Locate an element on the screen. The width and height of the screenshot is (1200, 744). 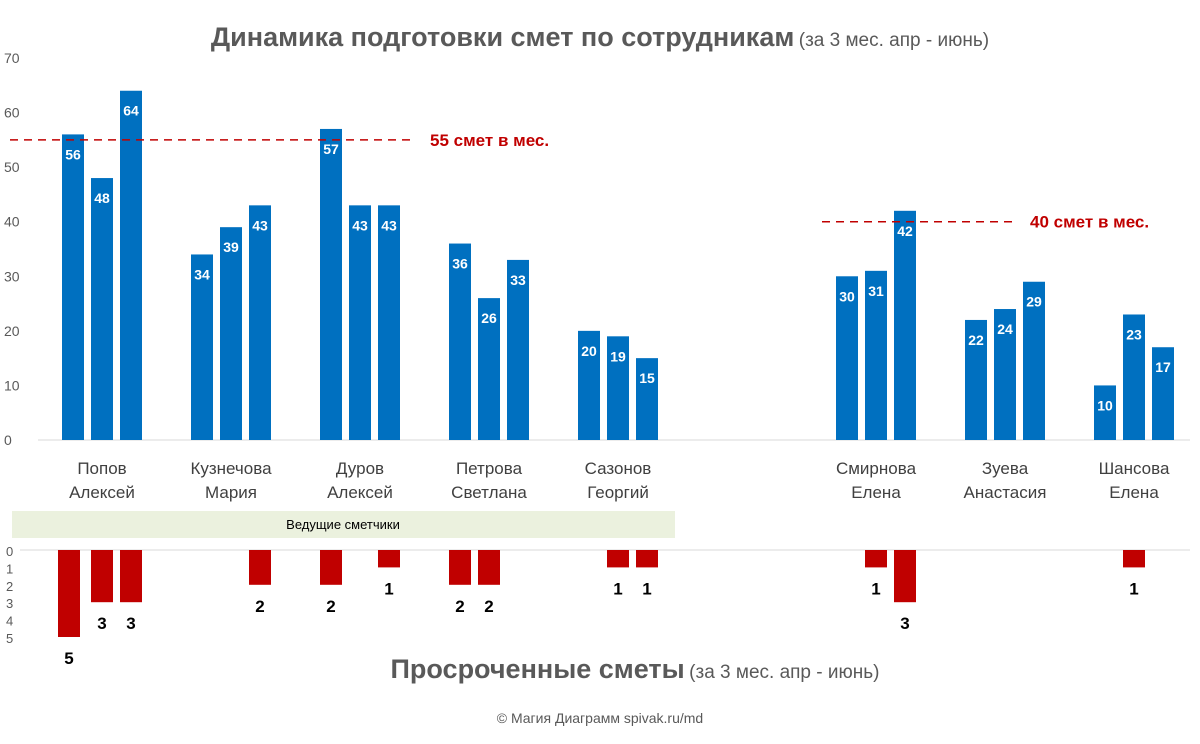
y-tick-label: 60 is located at coordinates (12, 113).